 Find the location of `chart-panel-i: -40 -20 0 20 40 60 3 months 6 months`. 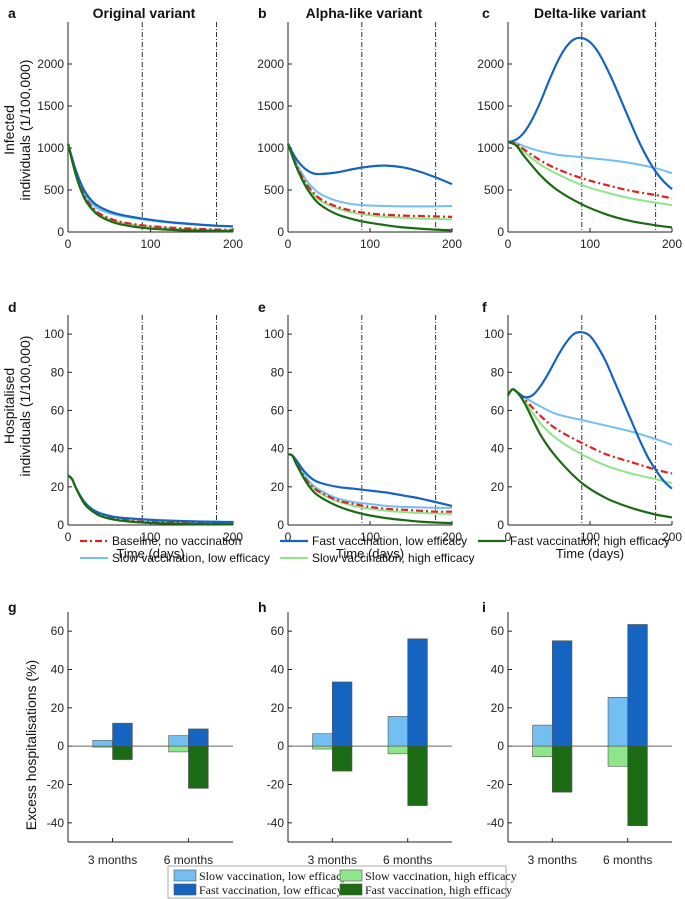

chart-panel-i: -40 -20 0 20 40 60 3 months 6 months is located at coordinates (579, 739).